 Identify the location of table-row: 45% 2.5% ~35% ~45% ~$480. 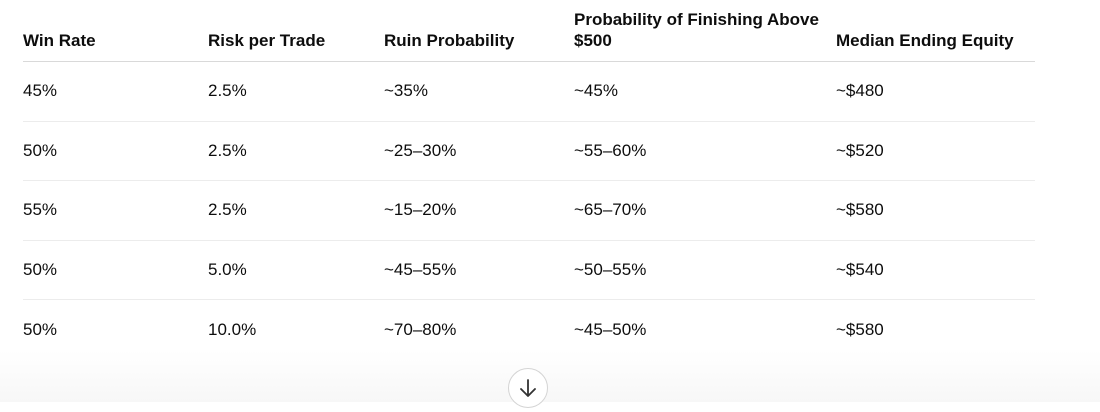
(529, 91).